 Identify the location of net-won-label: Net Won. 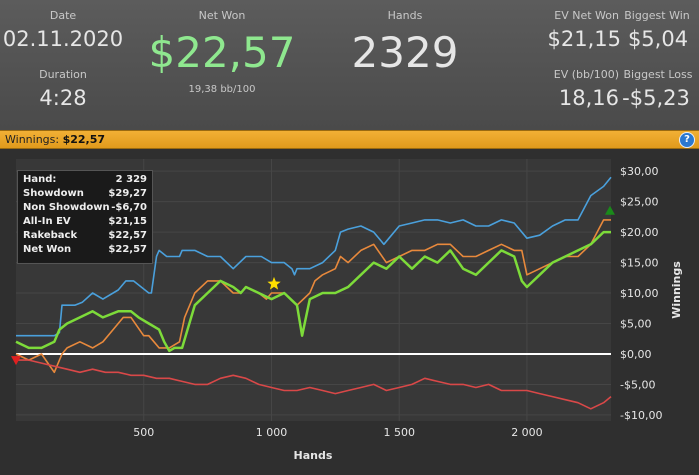
(222, 15).